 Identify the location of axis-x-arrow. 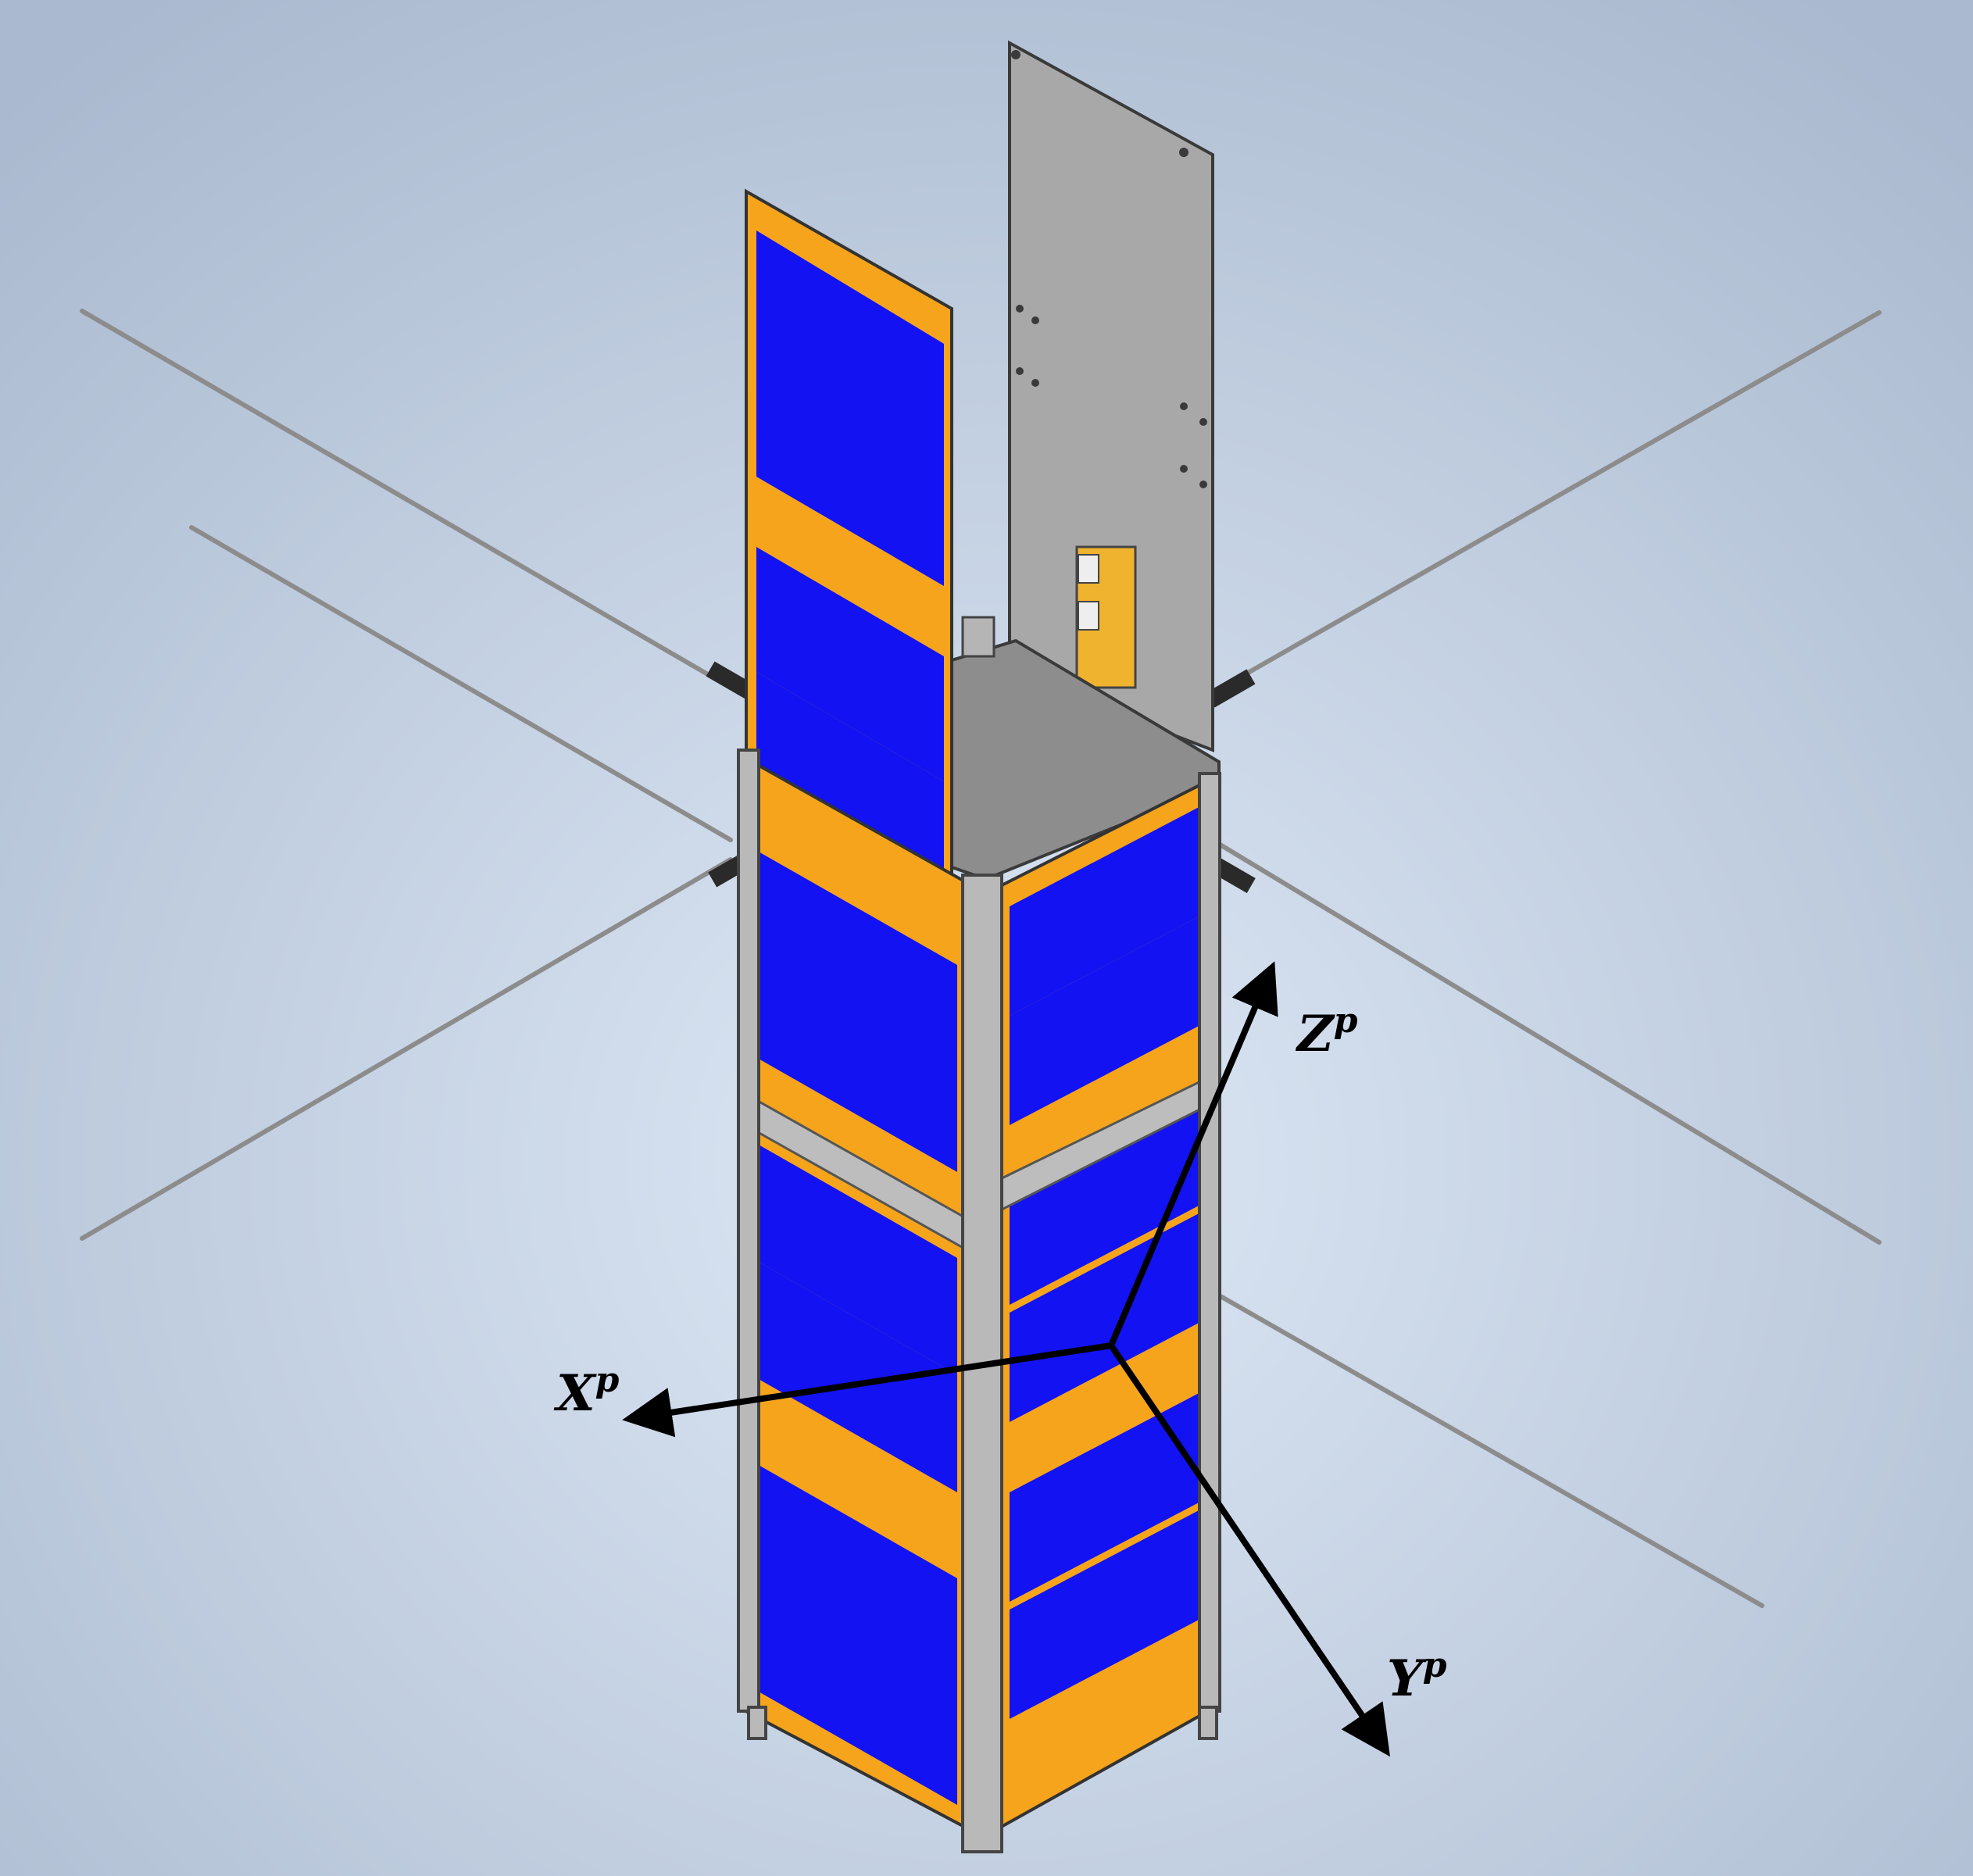
(867, 1390).